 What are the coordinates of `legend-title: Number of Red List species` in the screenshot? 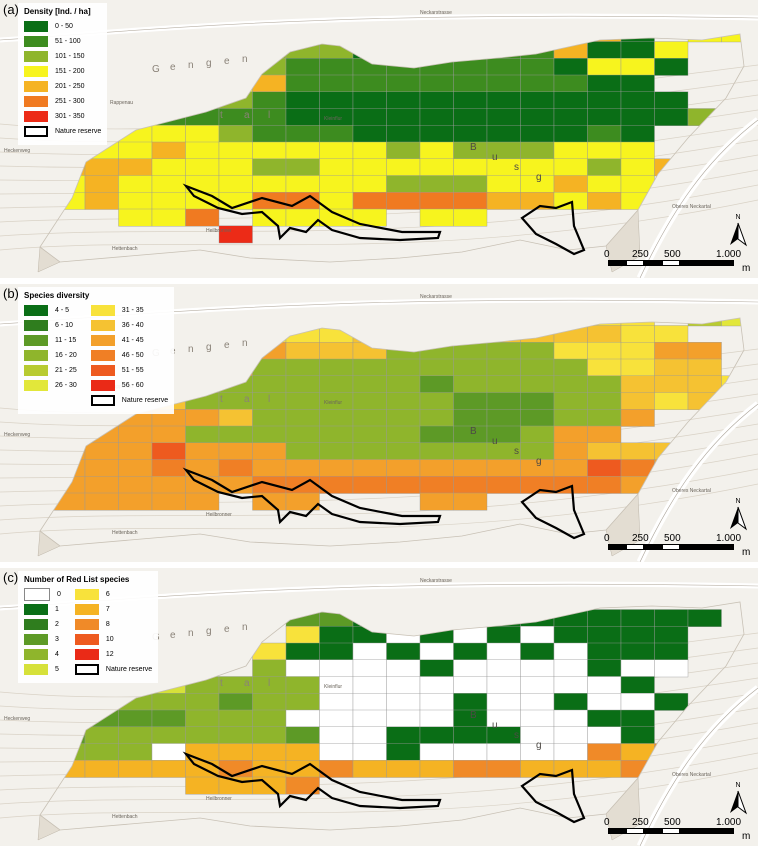 It's located at (77, 579).